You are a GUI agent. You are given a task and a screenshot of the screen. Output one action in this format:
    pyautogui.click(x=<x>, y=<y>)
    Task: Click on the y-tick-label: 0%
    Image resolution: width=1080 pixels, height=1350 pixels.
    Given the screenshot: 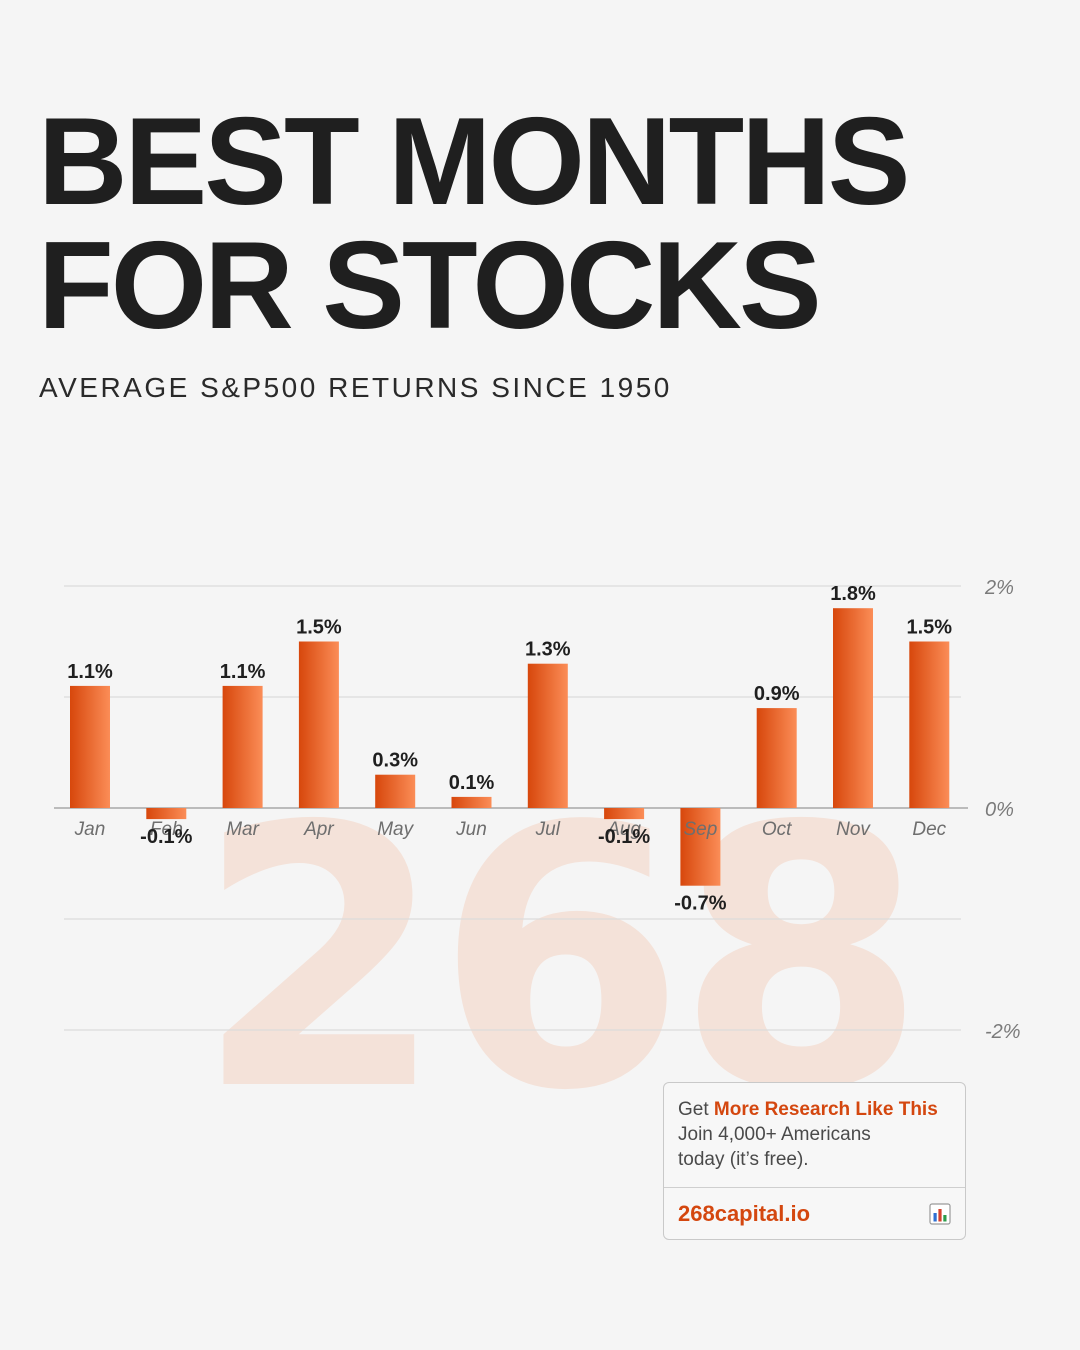 What is the action you would take?
    pyautogui.click(x=999, y=810)
    